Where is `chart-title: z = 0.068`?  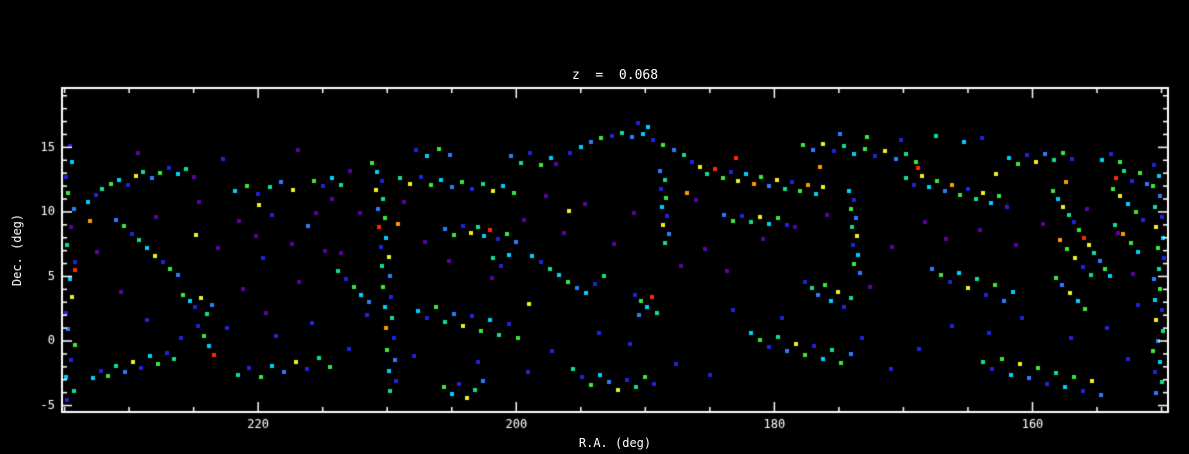
chart-title: z = 0.068 is located at coordinates (615, 75).